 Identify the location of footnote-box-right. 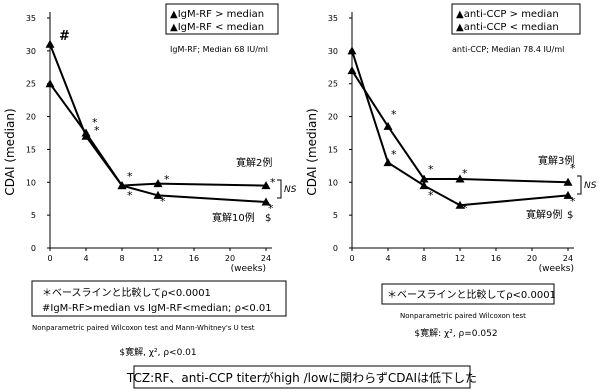
(468, 294).